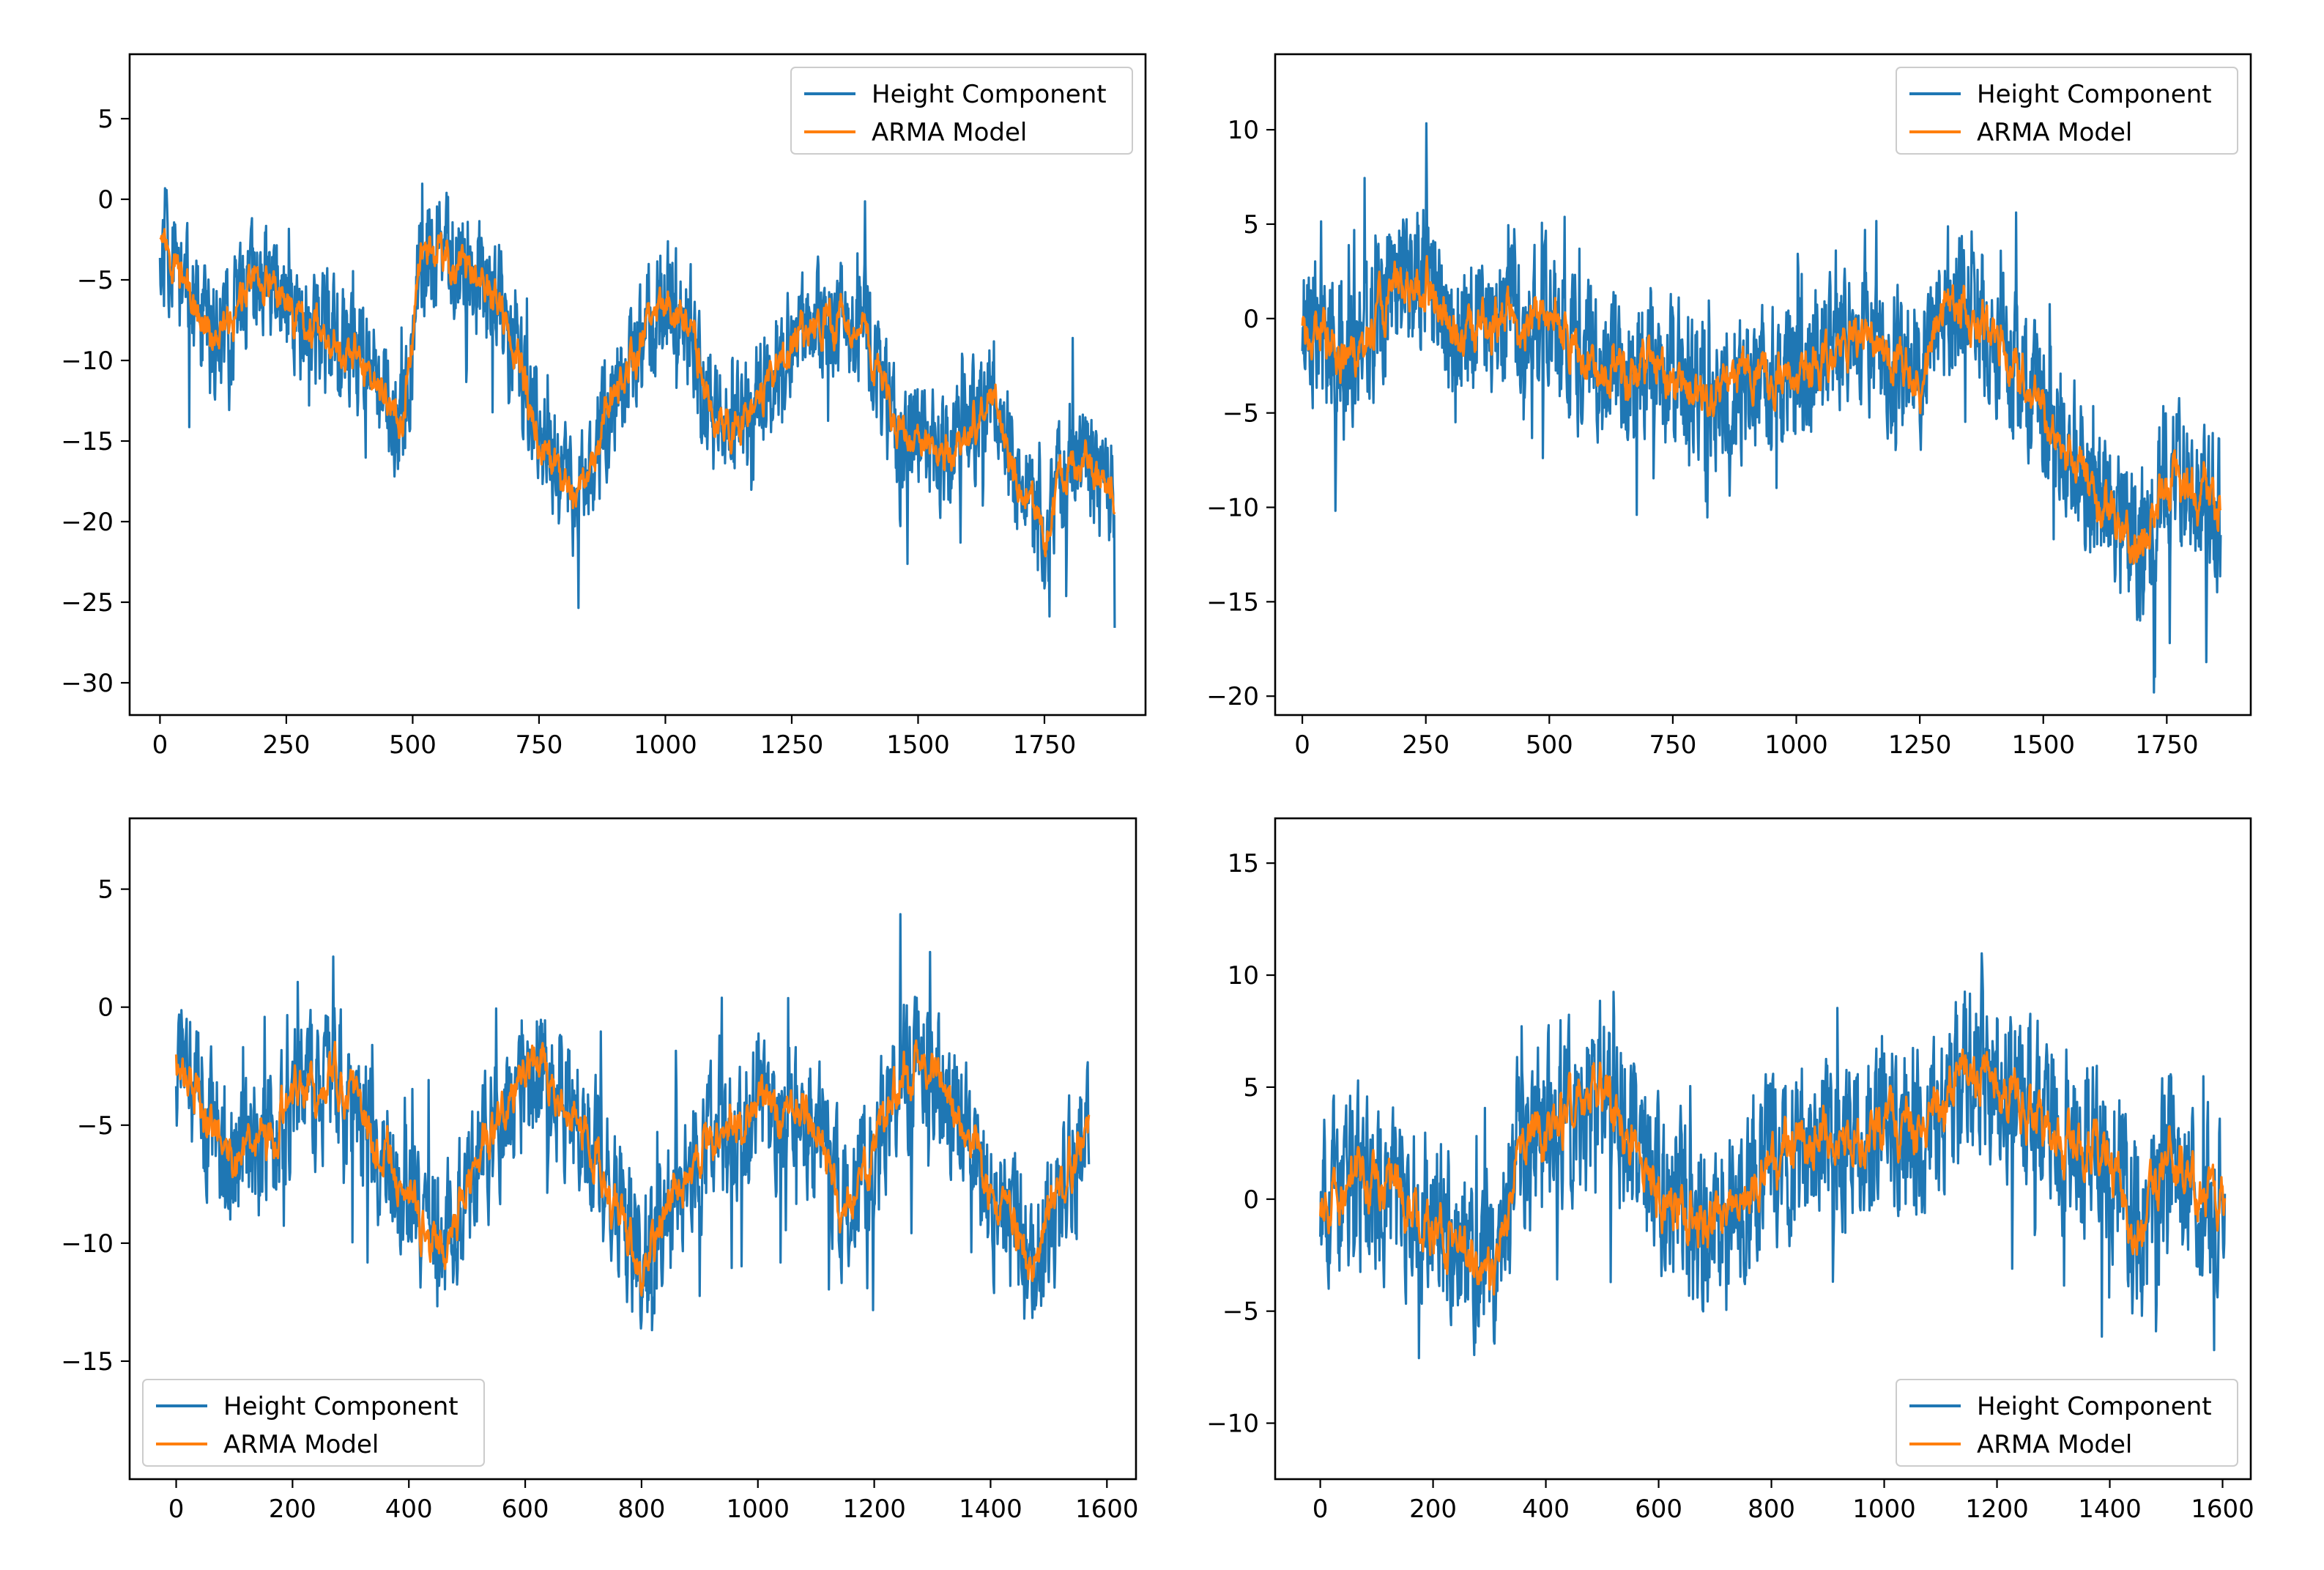 The height and width of the screenshot is (1570, 2324). I want to click on y-tick-label: −25, so click(87, 603).